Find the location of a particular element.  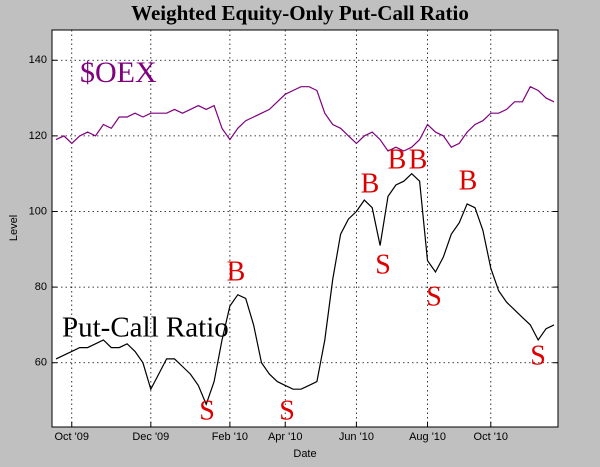

series-label: $OEX is located at coordinates (118, 72).